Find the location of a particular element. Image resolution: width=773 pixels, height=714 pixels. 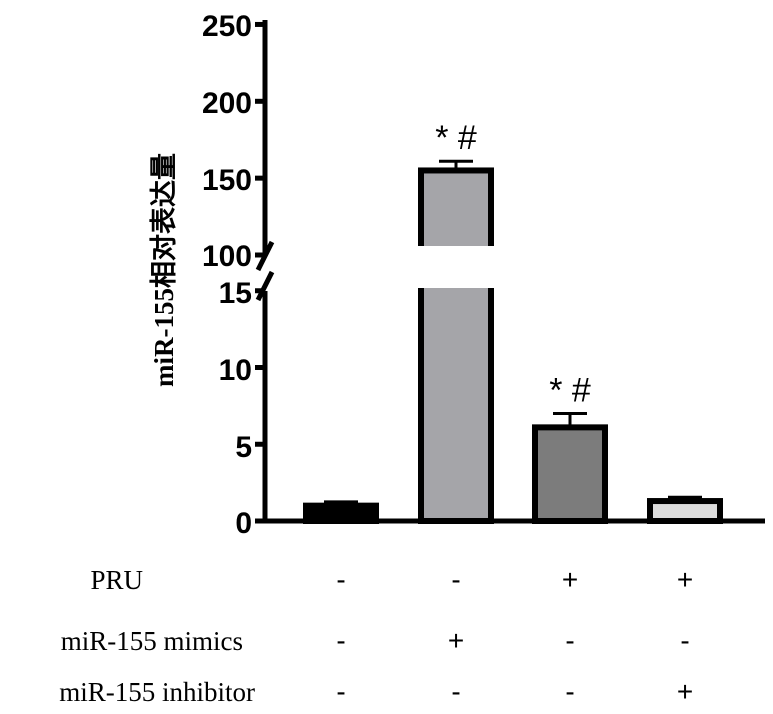

bar-2-break-mask-upper is located at coordinates (456, 243).